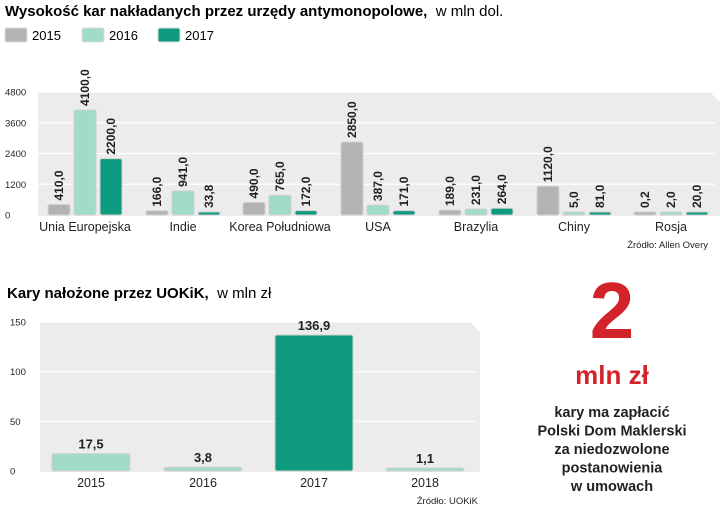  Describe the element at coordinates (502, 189) in the screenshot. I see `chart1-value-label: 264,0` at that location.